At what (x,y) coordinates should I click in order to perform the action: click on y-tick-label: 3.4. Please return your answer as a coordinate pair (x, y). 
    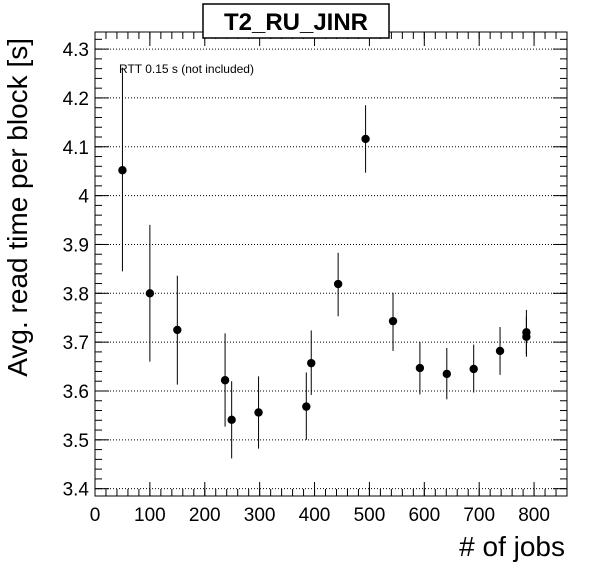
    Looking at the image, I should click on (76, 490).